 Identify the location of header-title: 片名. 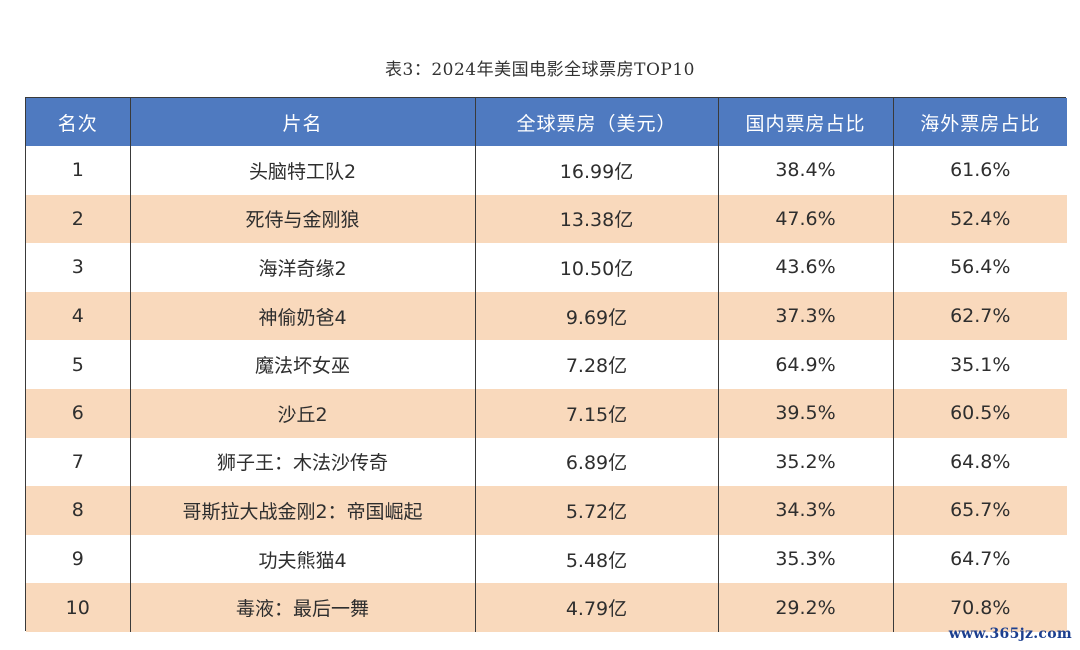
(302, 122).